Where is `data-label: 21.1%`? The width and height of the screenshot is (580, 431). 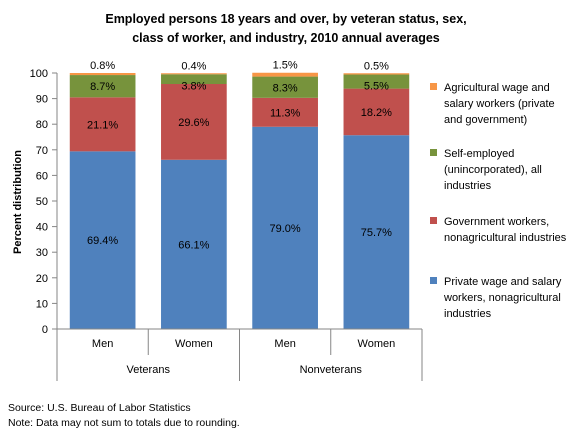 data-label: 21.1% is located at coordinates (102, 125).